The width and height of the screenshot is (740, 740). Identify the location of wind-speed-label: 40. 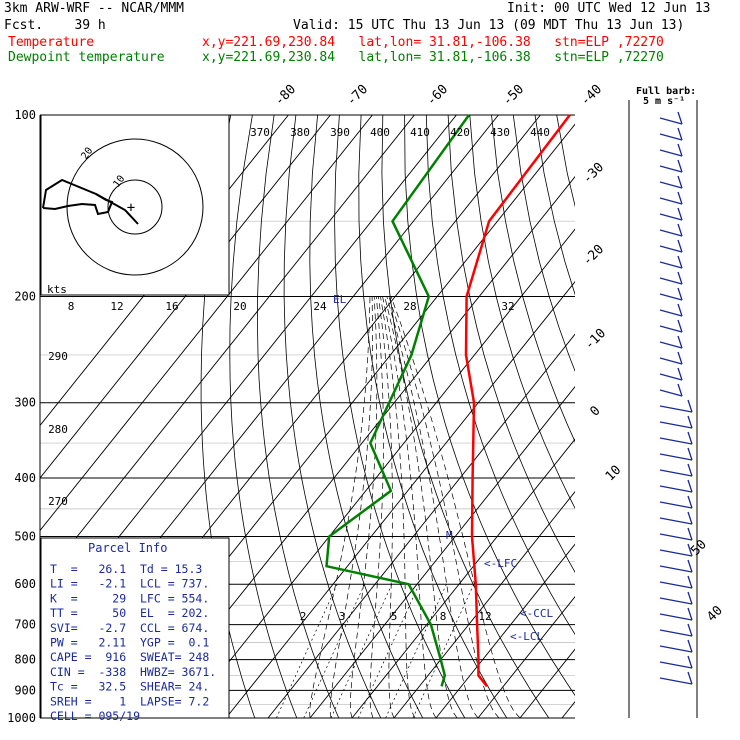
(715, 614).